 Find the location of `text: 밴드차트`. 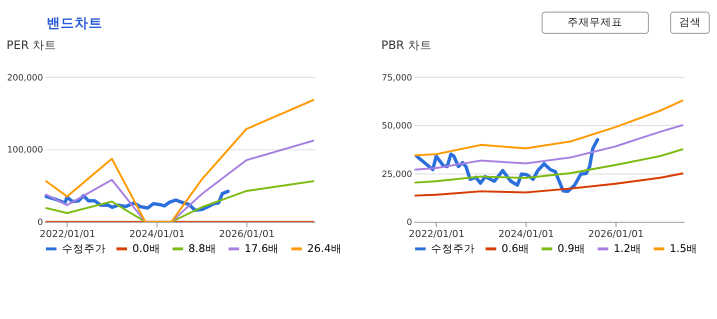

text: 밴드차트 is located at coordinates (74, 24).